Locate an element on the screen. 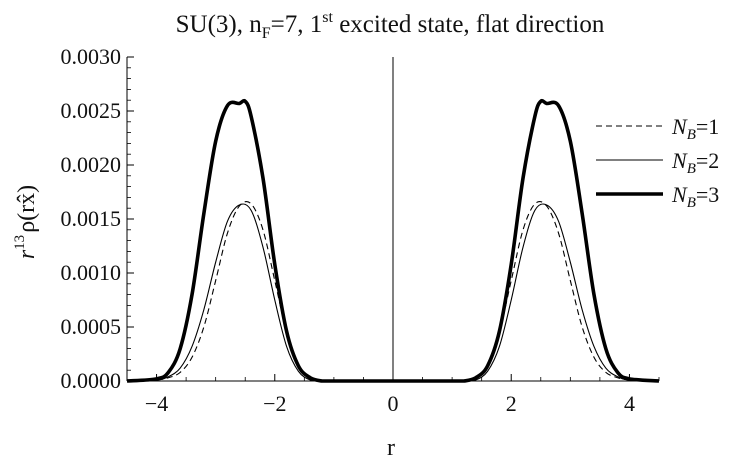  y-tick-label: 0.0015 is located at coordinates (91, 218).